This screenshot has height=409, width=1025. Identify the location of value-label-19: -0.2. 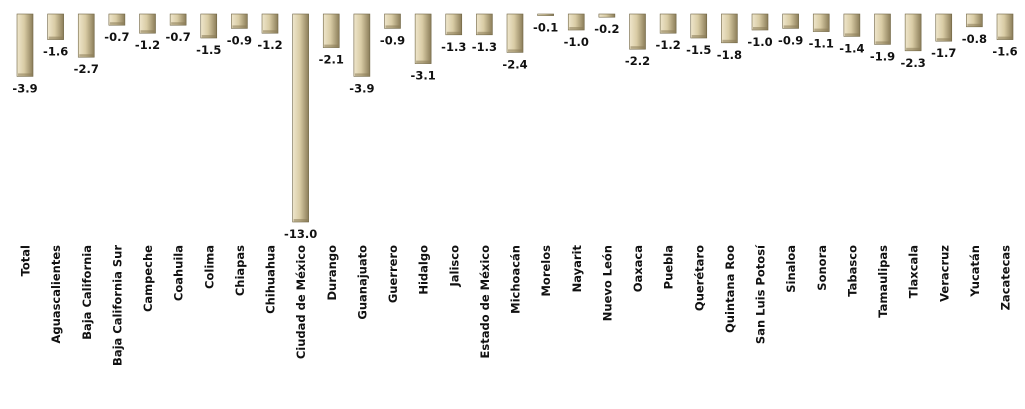
(606, 29).